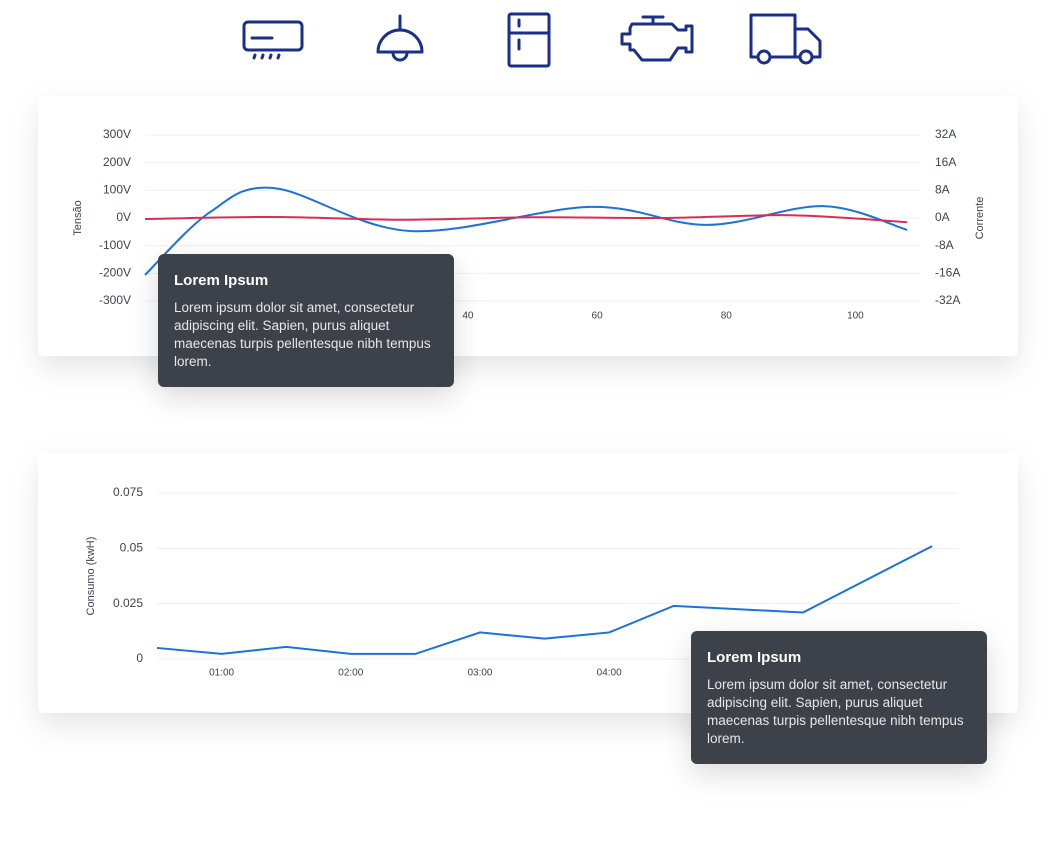  Describe the element at coordinates (479, 673) in the screenshot. I see `x-tick-label: 03:00` at that location.